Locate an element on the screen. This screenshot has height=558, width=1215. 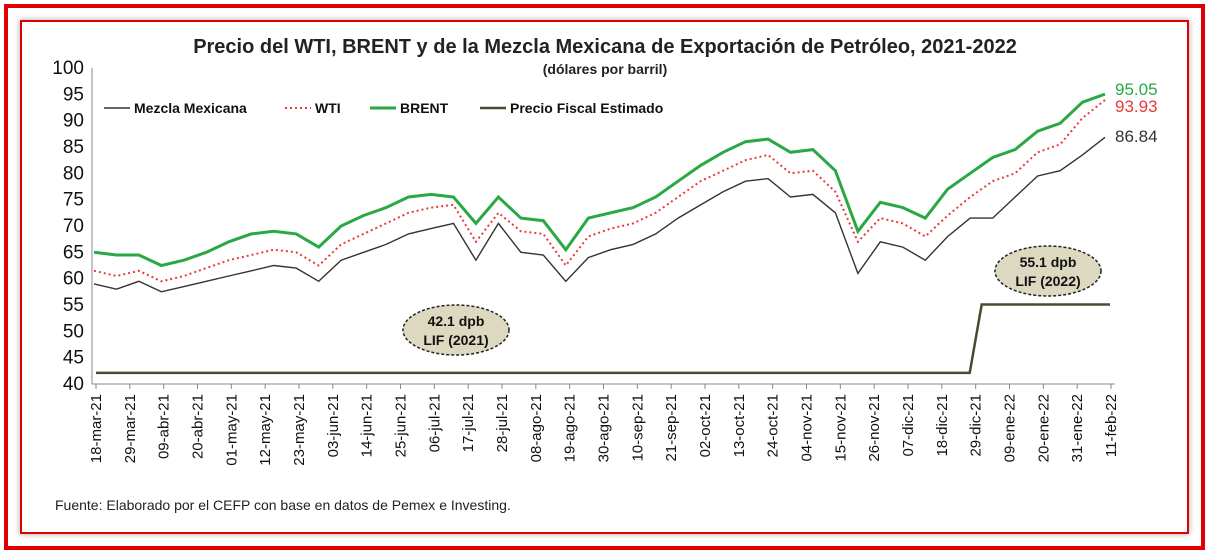
callout-source: LIF (2021) is located at coordinates (455, 340).